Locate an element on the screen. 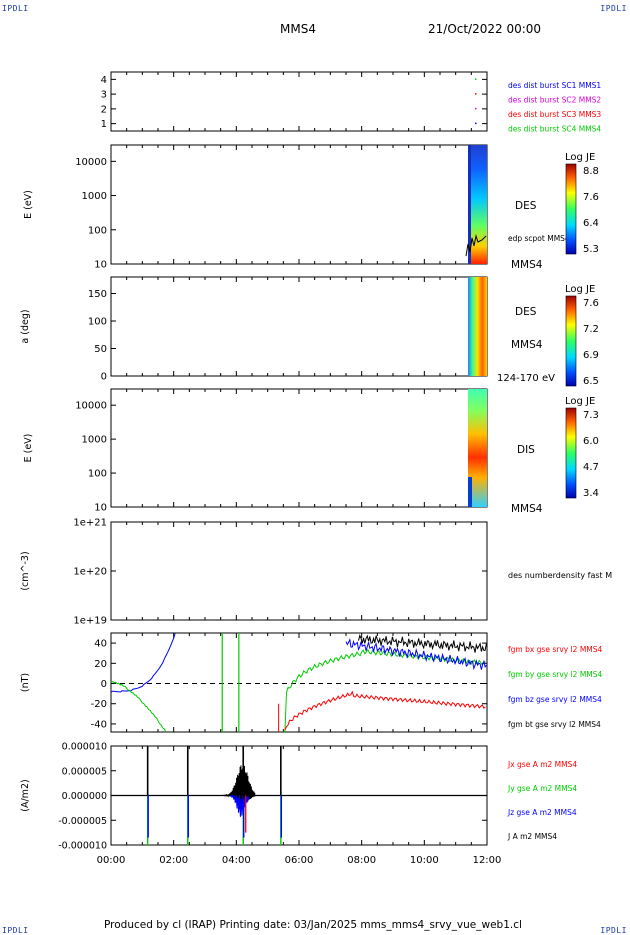  pitch-colorbar-tick: 7.2 is located at coordinates (591, 329).